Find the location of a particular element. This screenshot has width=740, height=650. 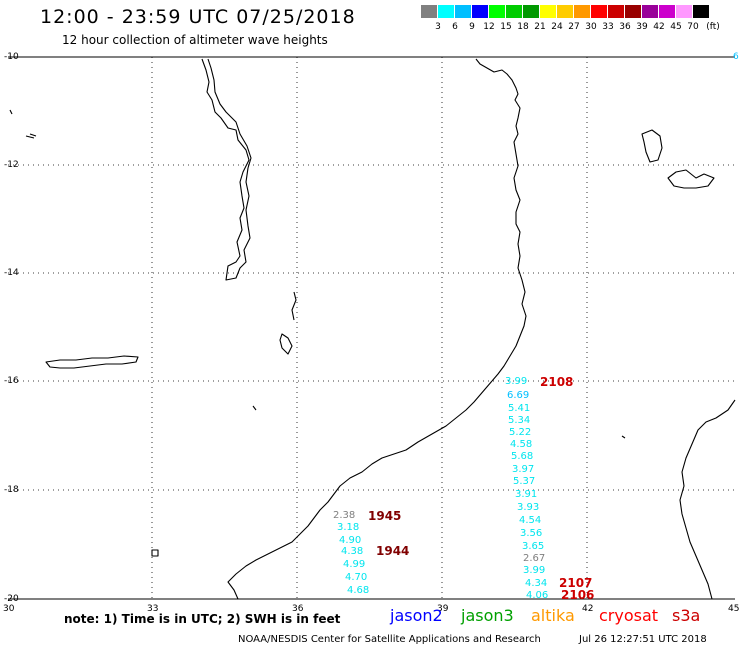

generation-timestamp: Jul 26 12:27:51 UTC 2018 is located at coordinates (643, 639).